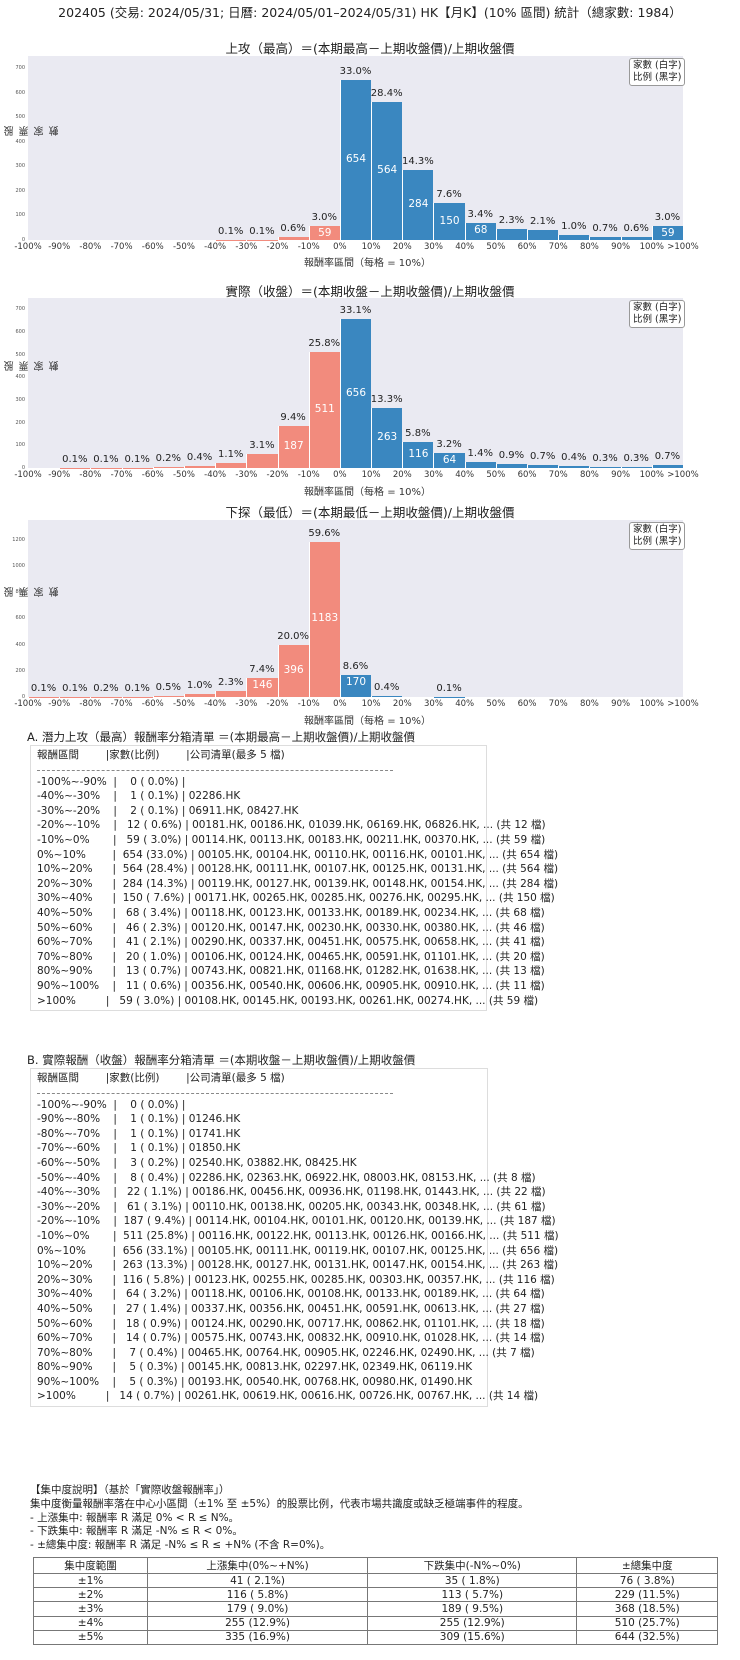 This screenshot has height=1660, width=740. I want to click on legend-count-label: 家數 (白字), so click(657, 65).